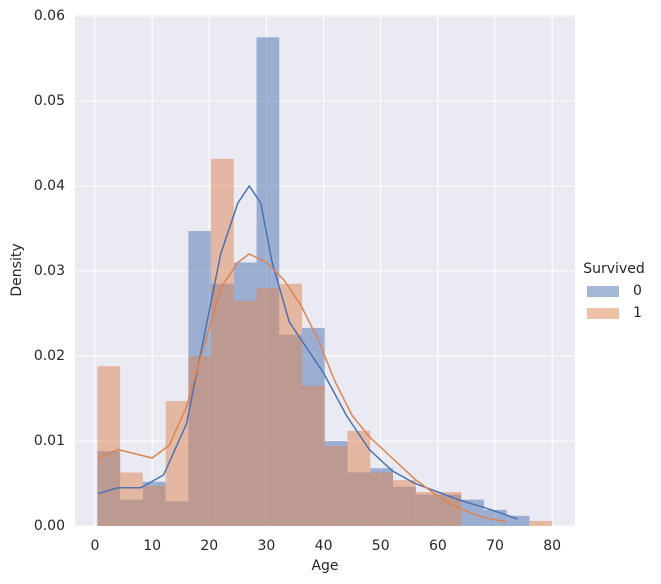 Image resolution: width=661 pixels, height=584 pixels. Describe the element at coordinates (17, 269) in the screenshot. I see `y-axis-label: Density` at that location.